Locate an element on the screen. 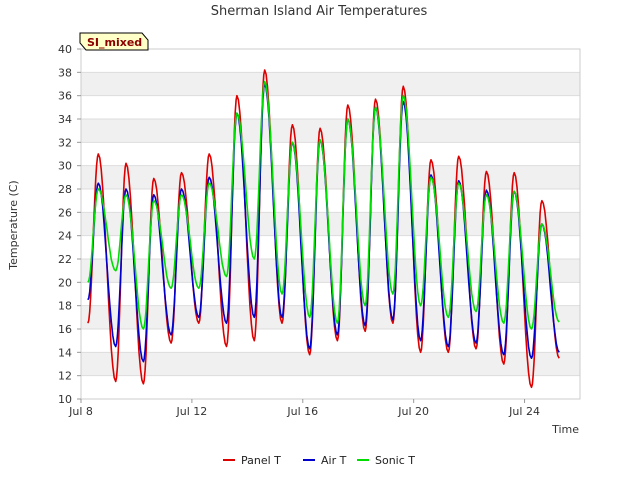  y-tick-label: 18 is located at coordinates (65, 306).